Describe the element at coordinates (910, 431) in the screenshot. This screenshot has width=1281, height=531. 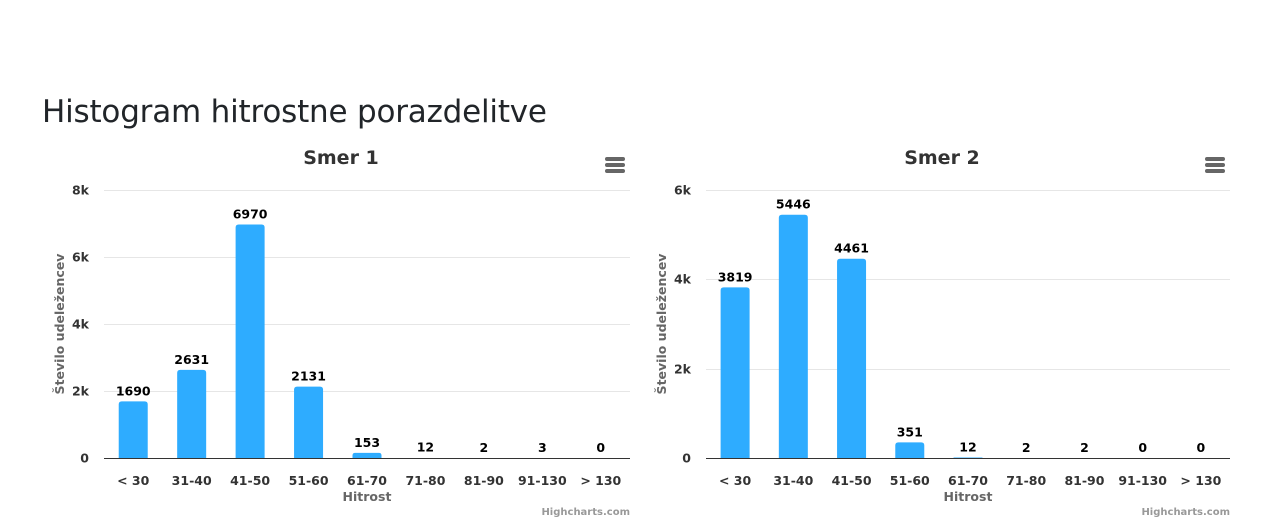
I see `data-label: 351` at that location.